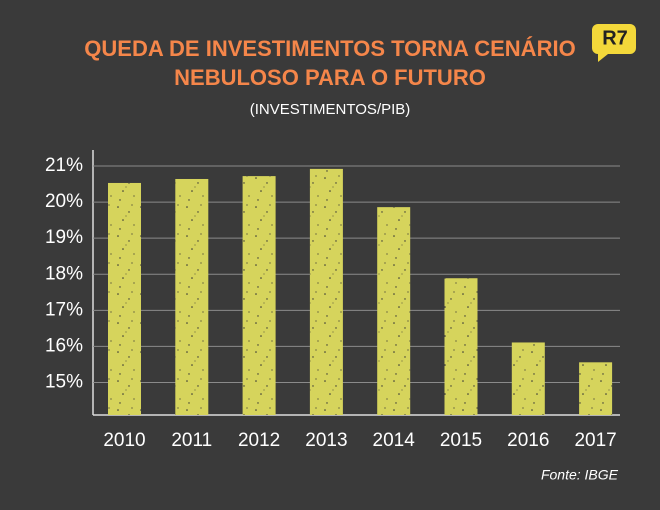  Describe the element at coordinates (191, 440) in the screenshot. I see `x-tick-label: 2011` at that location.